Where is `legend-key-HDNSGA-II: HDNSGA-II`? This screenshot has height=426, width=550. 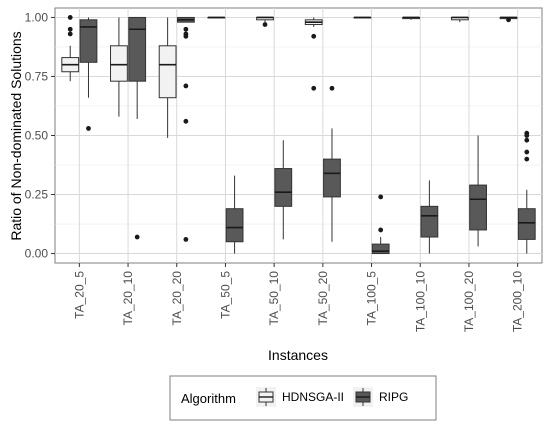 legend-key-HDNSGA-II: HDNSGA-II is located at coordinates (300, 397).